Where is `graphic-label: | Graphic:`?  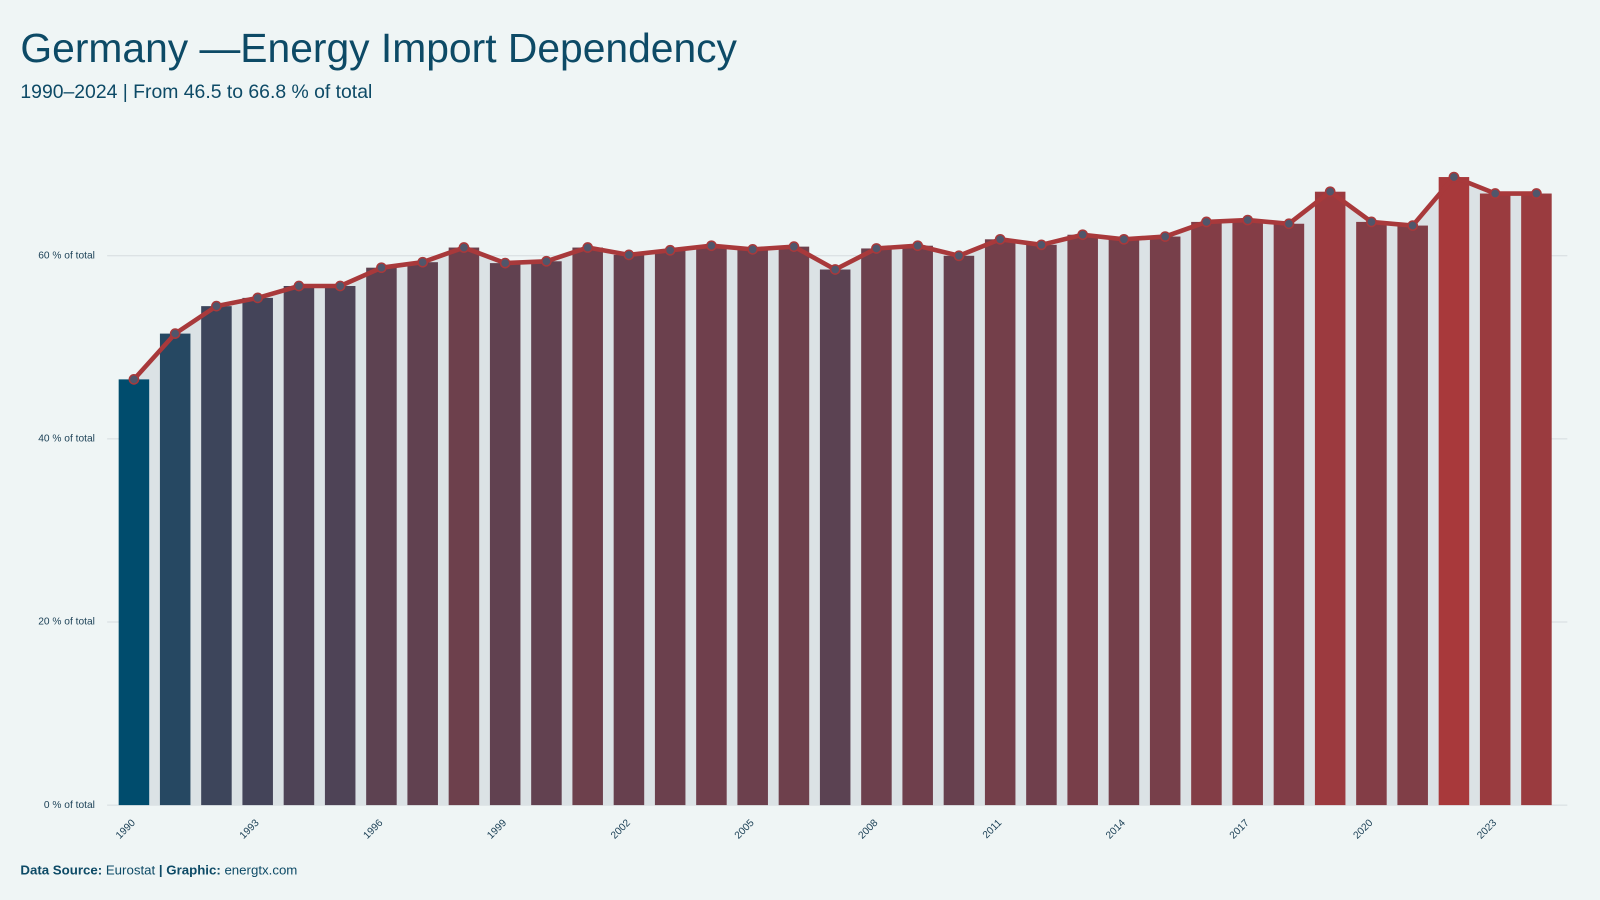 graphic-label: | Graphic: is located at coordinates (190, 869).